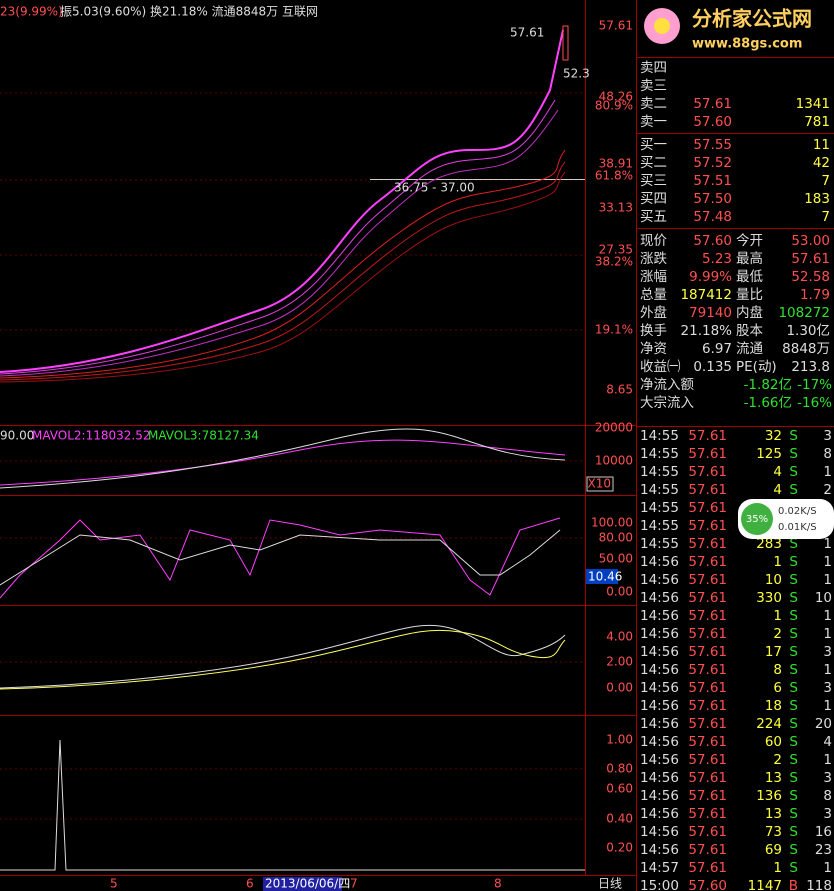  I want to click on date-highlight, so click(302, 884).